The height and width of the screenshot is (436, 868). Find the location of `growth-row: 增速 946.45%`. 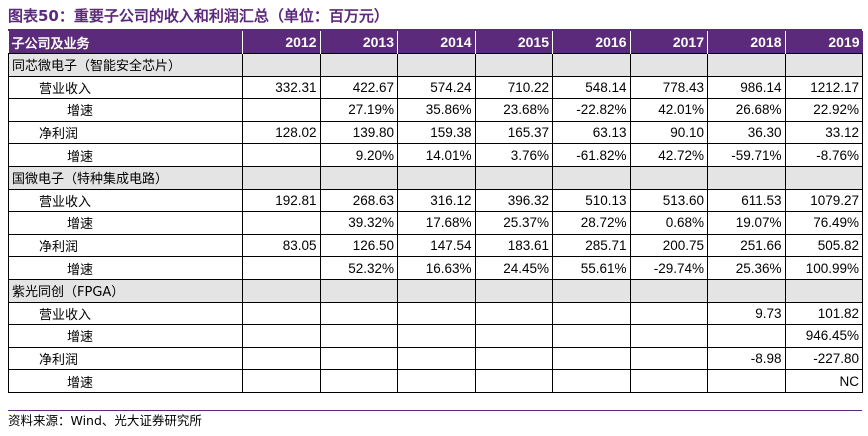

growth-row: 增速 946.45% is located at coordinates (435, 336).